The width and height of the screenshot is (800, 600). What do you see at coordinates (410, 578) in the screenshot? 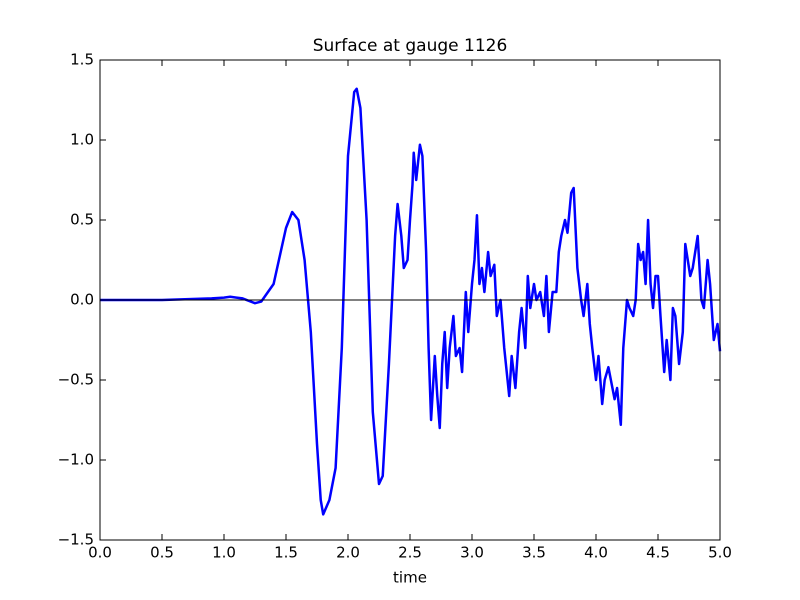
I see `x-axis-label: time` at bounding box center [410, 578].